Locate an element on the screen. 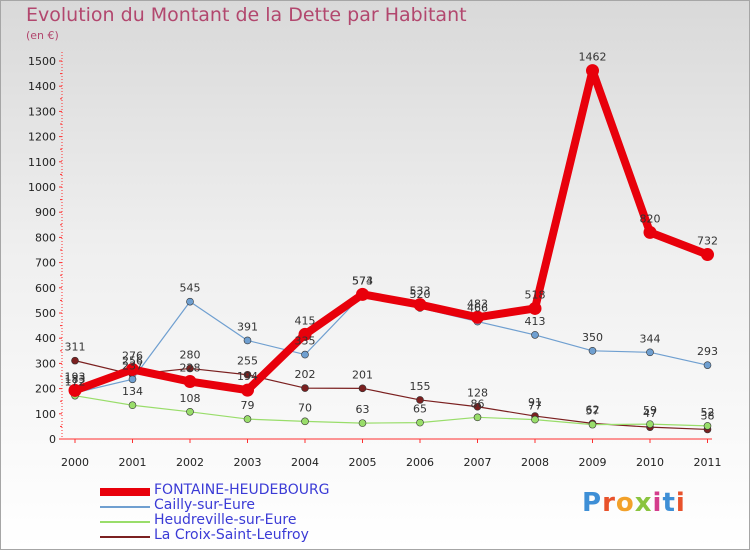 This screenshot has width=750, height=550. data-label: 183 is located at coordinates (75, 379).